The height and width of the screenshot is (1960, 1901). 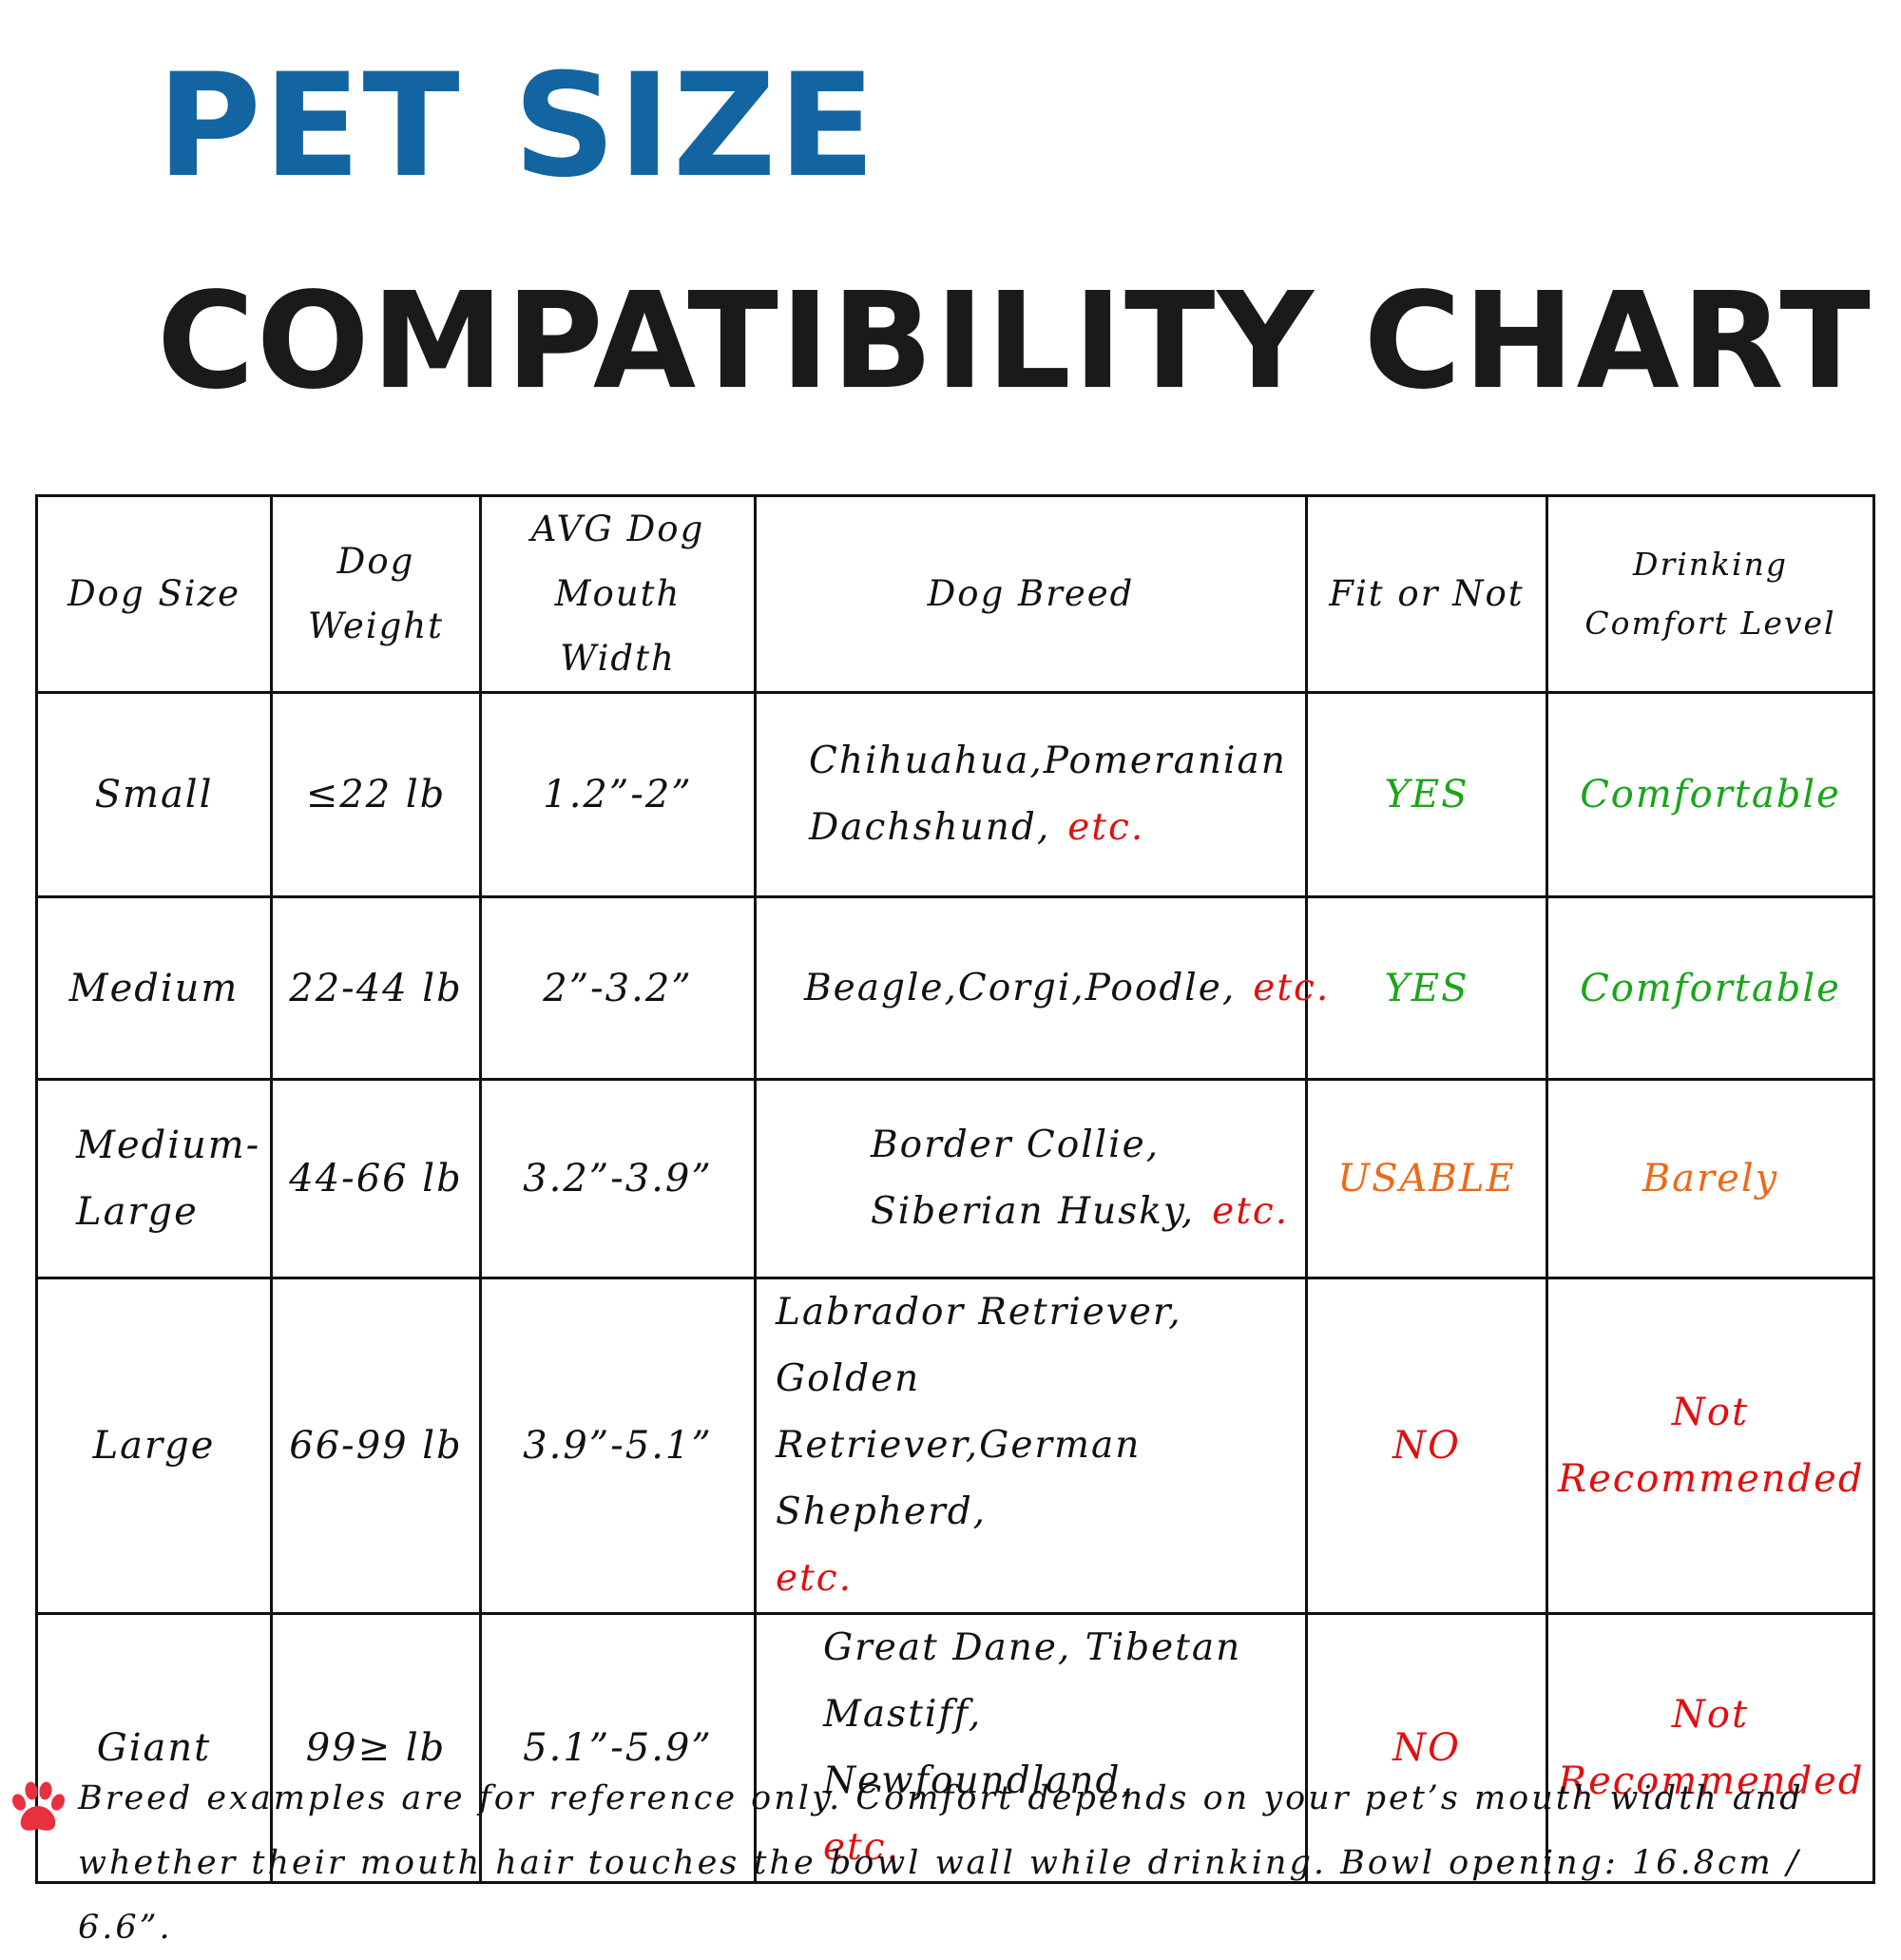 What do you see at coordinates (376, 1748) in the screenshot?
I see `cell-weight: 99≥ lb` at bounding box center [376, 1748].